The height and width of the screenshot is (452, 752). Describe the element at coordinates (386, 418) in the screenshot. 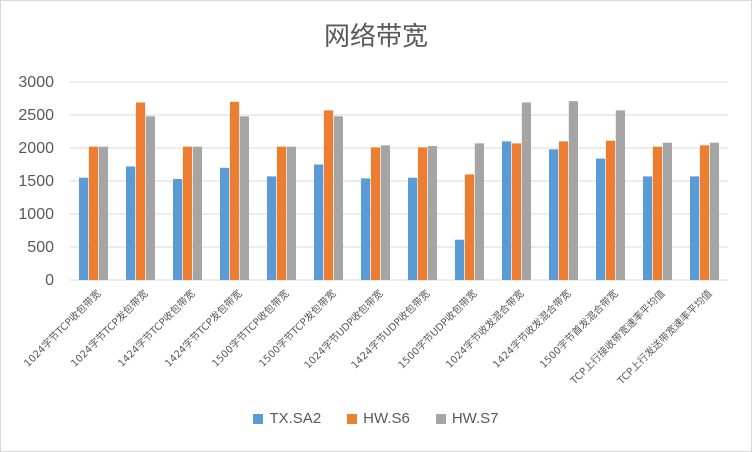

I see `legend-label: HW.S6` at that location.